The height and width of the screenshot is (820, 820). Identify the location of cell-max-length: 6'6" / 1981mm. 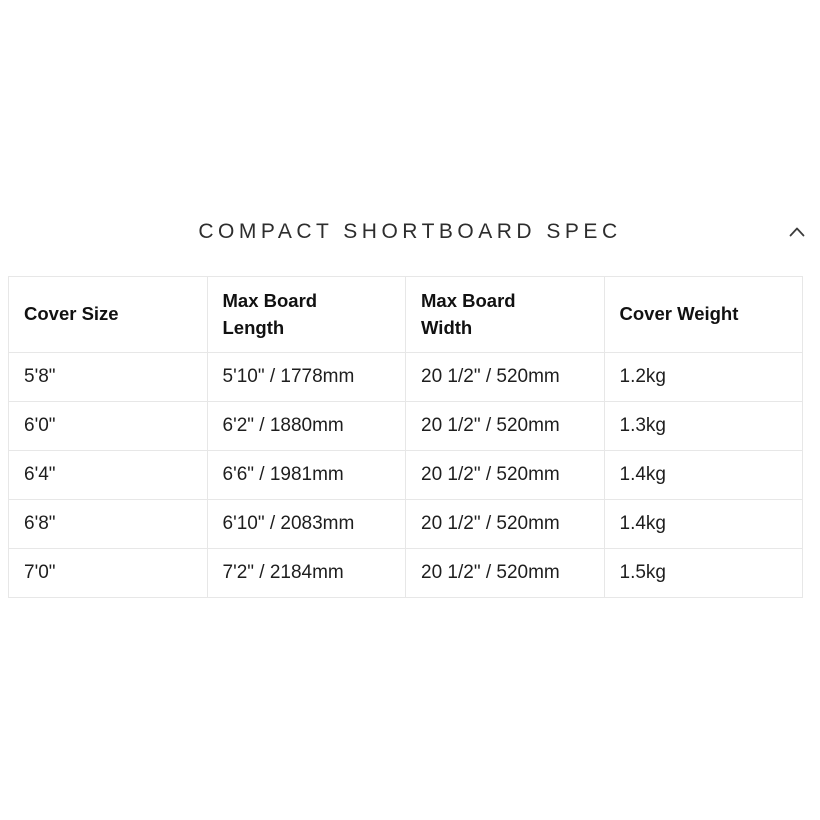
(306, 475).